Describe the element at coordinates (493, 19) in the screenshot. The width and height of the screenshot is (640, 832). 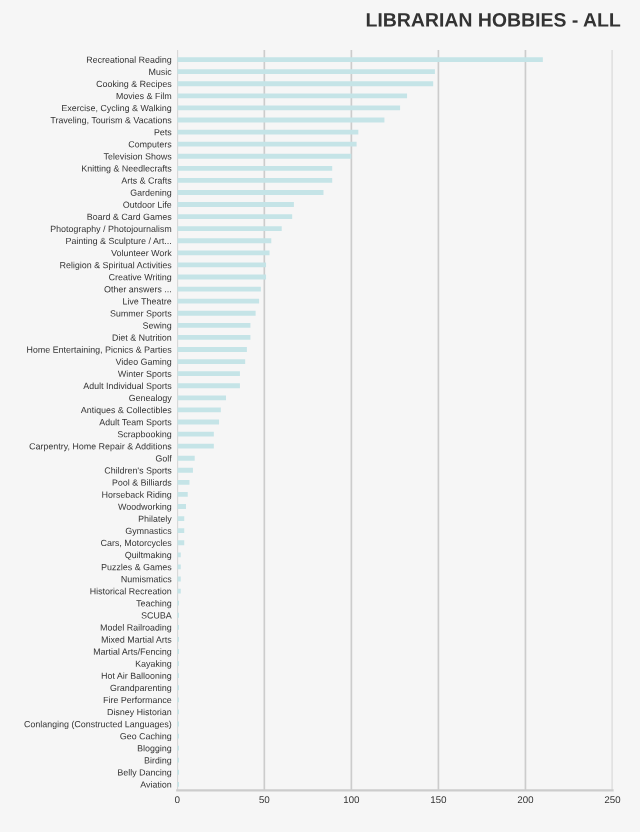
I see `chart-title: LIBRARIAN HOBBIES - ALL` at that location.